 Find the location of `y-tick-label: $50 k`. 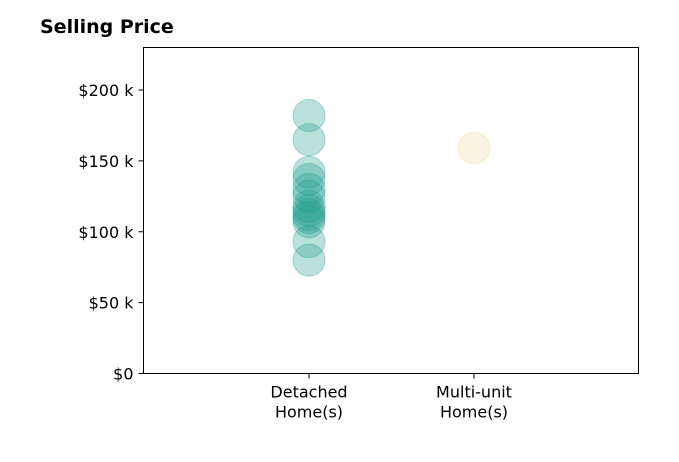

y-tick-label: $50 k is located at coordinates (112, 303).